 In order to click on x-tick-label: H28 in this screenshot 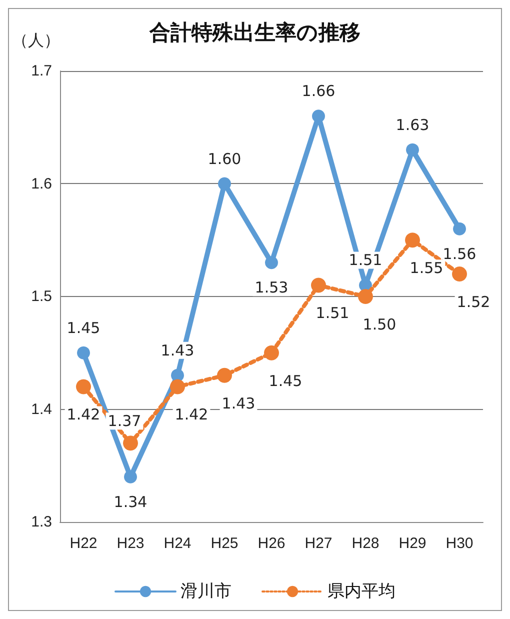, I will do `click(366, 543)`.